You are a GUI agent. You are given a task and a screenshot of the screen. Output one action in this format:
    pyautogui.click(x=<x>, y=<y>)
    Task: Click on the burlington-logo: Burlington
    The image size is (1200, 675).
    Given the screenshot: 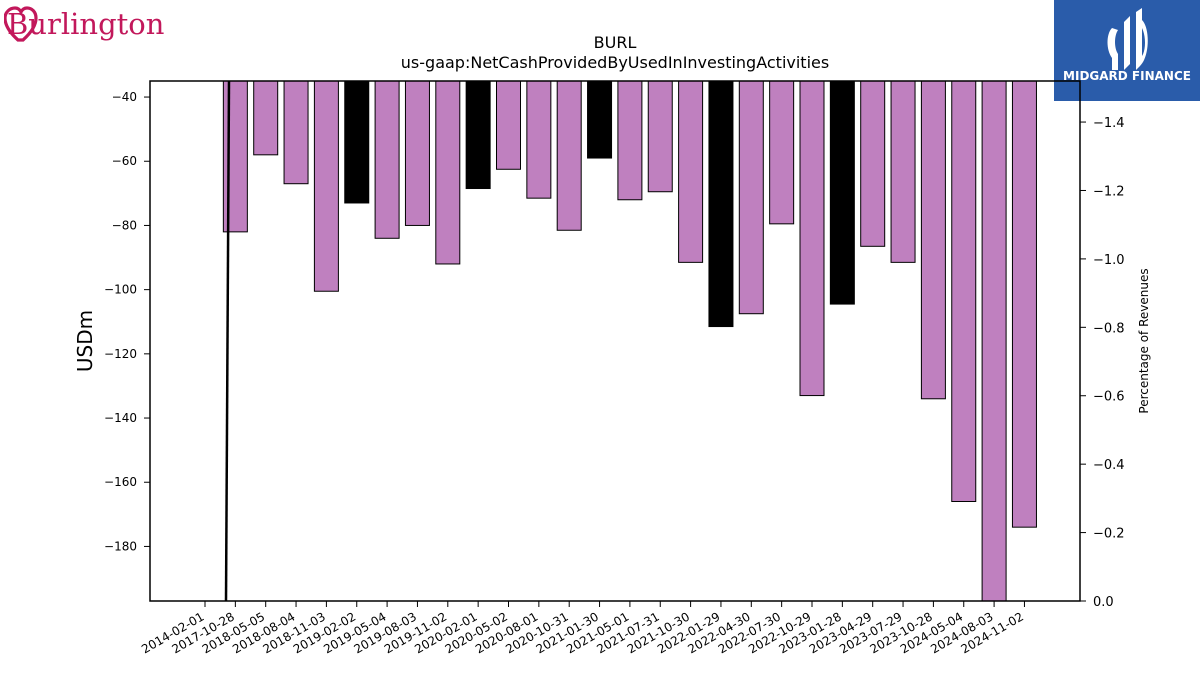 What is the action you would take?
    pyautogui.click(x=88, y=24)
    